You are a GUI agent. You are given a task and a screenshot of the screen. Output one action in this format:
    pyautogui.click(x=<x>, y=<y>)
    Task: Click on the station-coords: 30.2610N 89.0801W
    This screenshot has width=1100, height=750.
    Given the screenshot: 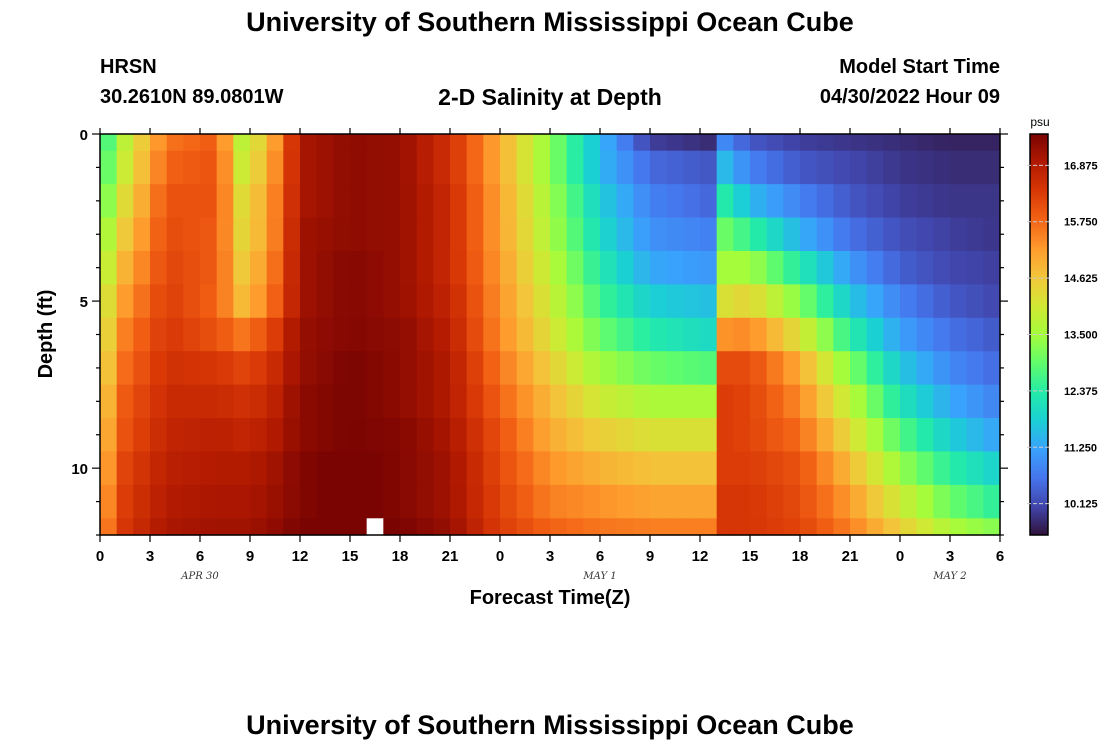 What is the action you would take?
    pyautogui.click(x=192, y=97)
    